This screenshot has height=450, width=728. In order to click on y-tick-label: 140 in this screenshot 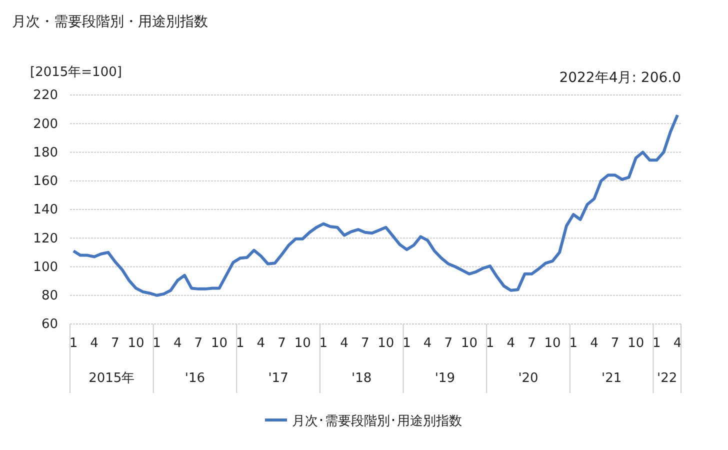, I will do `click(45, 210)`.